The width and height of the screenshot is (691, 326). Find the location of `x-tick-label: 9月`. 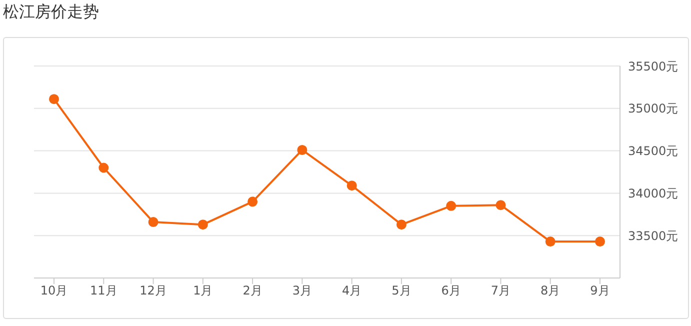

x-tick-label: 9月 is located at coordinates (600, 291).